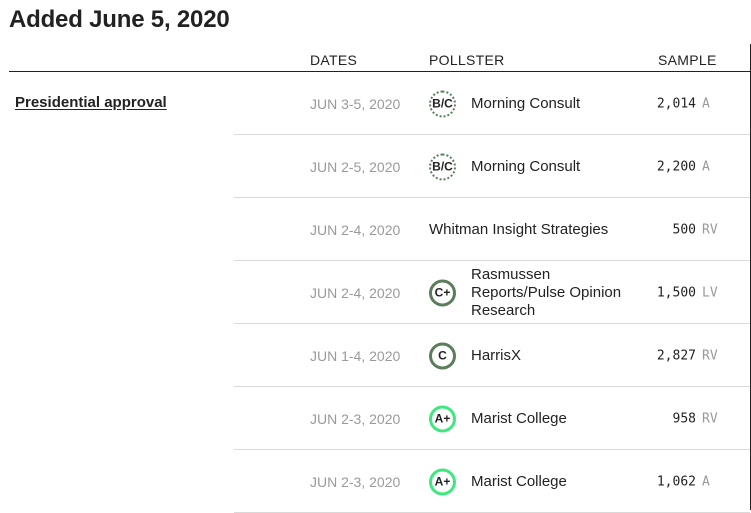 This screenshot has width=751, height=513. Describe the element at coordinates (467, 60) in the screenshot. I see `column-header-pollster: POLLSTER` at that location.